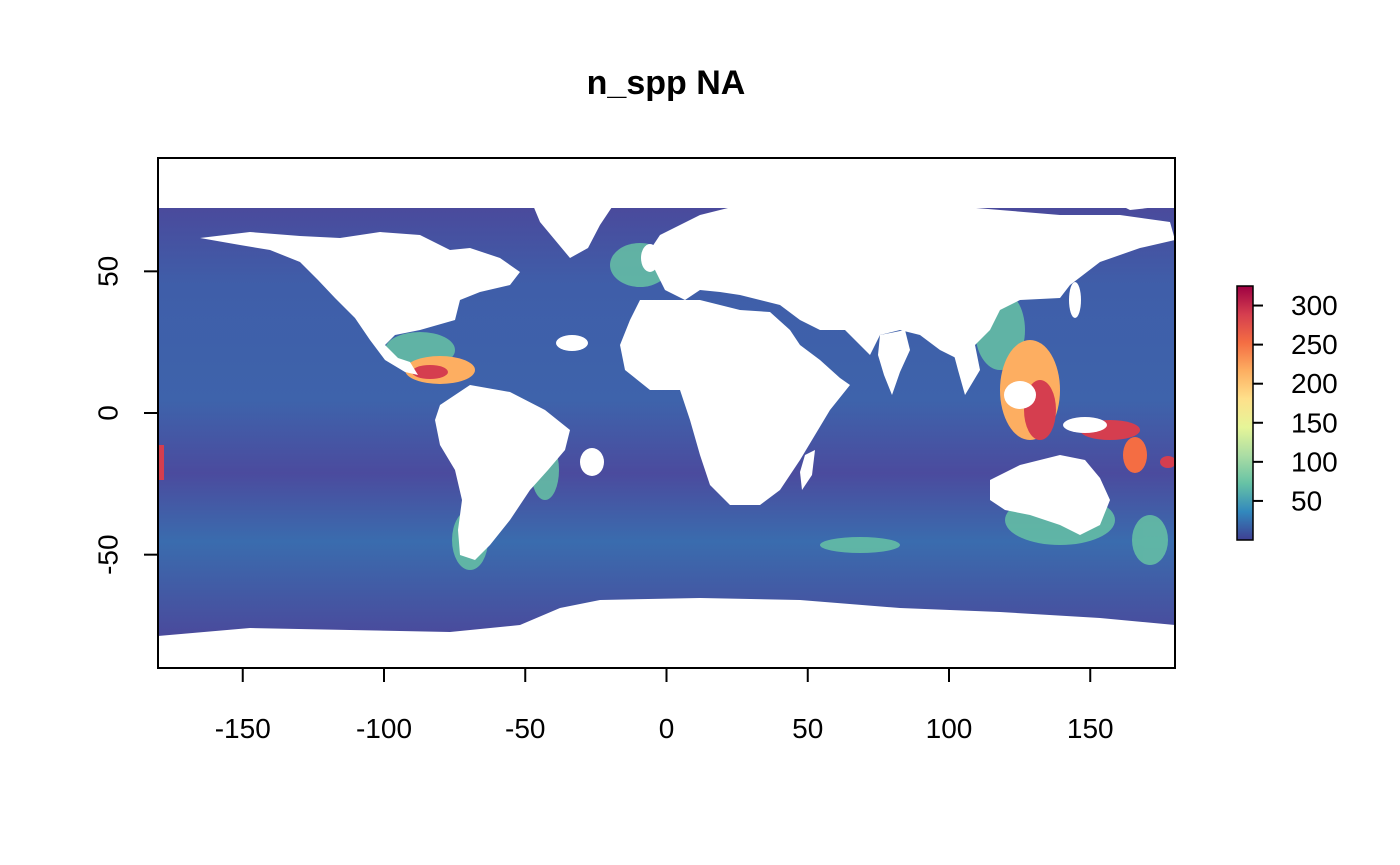 This screenshot has width=1400, height=865. What do you see at coordinates (650, 258) in the screenshot?
I see `british-isles` at bounding box center [650, 258].